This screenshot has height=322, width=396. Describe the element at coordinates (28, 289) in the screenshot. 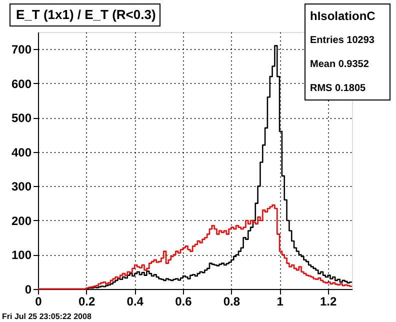

I see `y-tick-label: 0` at that location.